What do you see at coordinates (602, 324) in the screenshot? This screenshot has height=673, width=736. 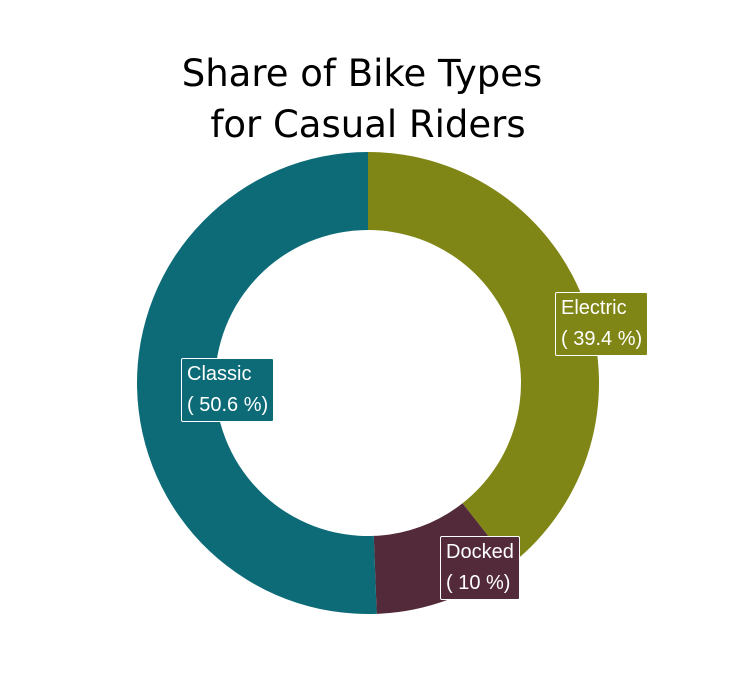 I see `slice-label-electric: Electric ( 39.4 %)` at bounding box center [602, 324].